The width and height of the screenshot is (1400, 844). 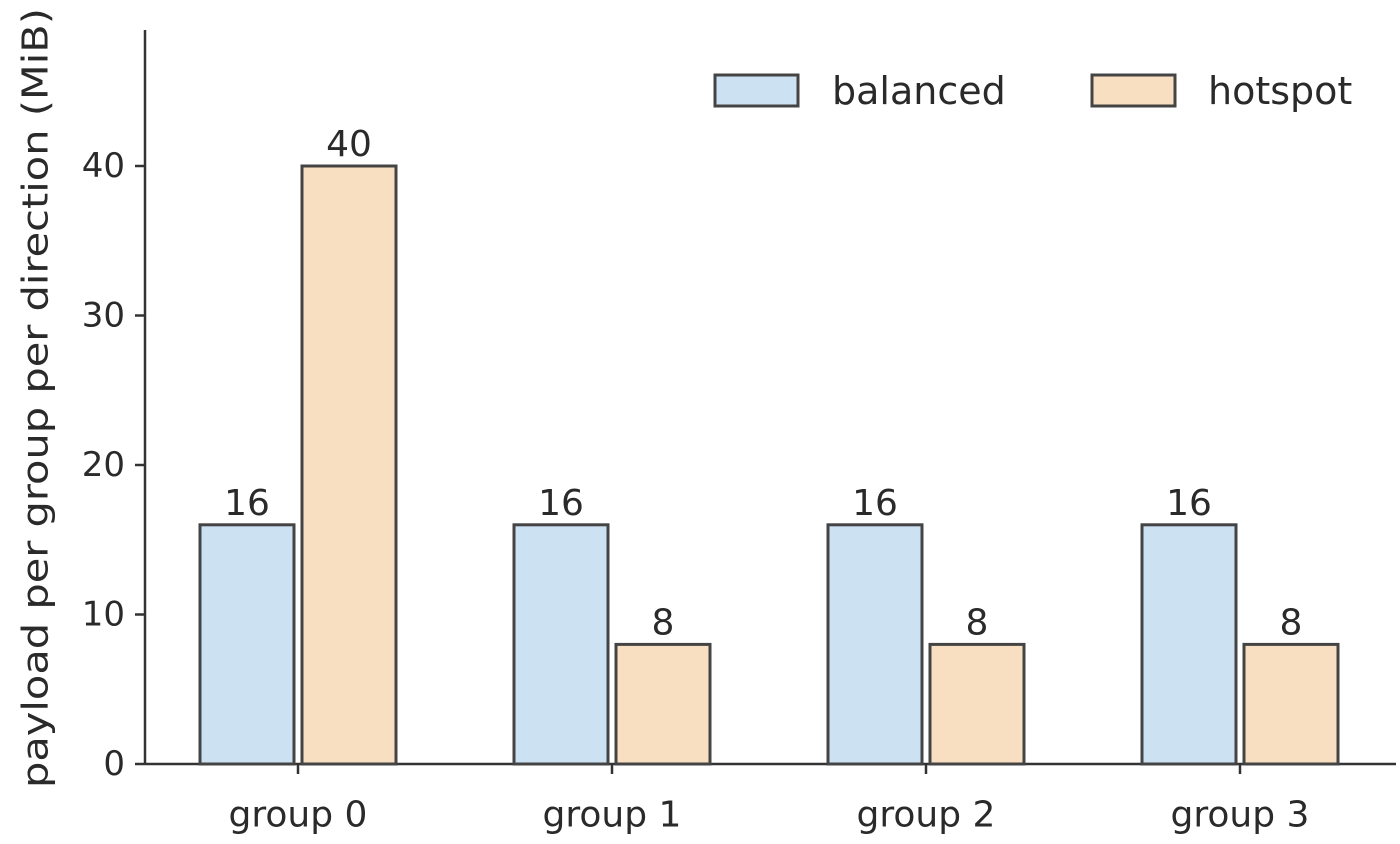 What do you see at coordinates (663, 622) in the screenshot?
I see `data-label-hotspot-1: 8` at bounding box center [663, 622].